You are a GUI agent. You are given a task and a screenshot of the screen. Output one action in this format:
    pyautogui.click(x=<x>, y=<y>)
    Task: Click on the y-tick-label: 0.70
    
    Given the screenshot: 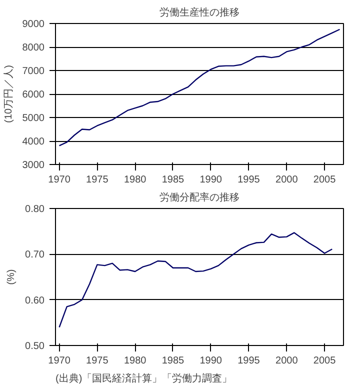 What is the action you would take?
    pyautogui.click(x=35, y=255)
    